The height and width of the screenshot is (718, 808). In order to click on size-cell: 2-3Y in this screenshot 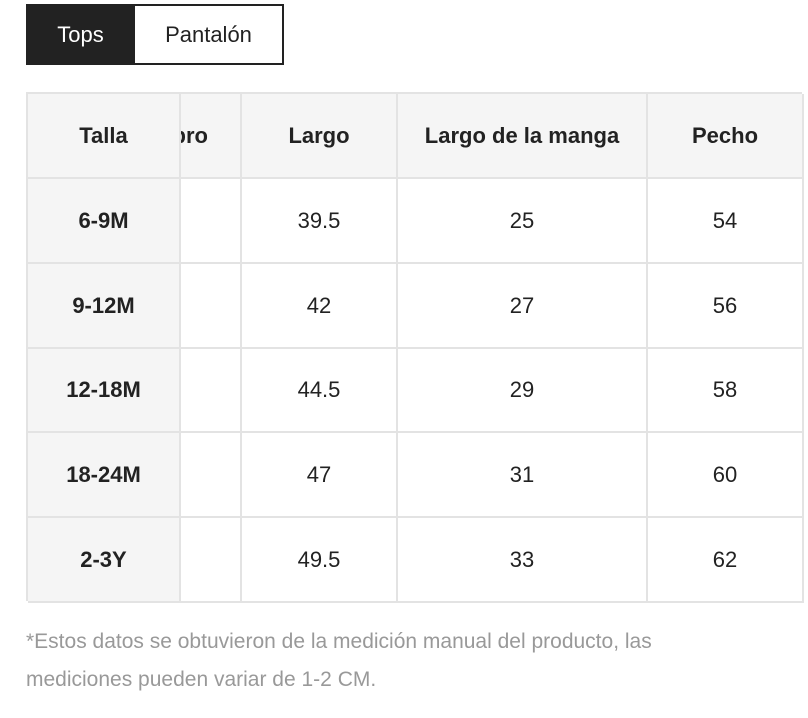, I will do `click(104, 560)`.